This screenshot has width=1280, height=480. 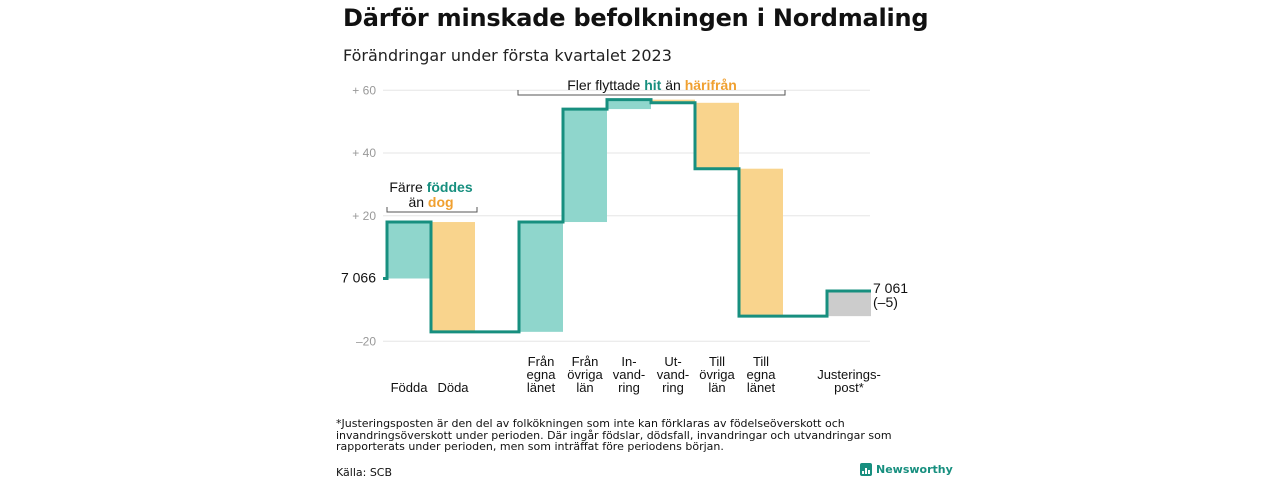 What do you see at coordinates (542, 374) in the screenshot?
I see `x-tick-label: Från egna länet` at bounding box center [542, 374].